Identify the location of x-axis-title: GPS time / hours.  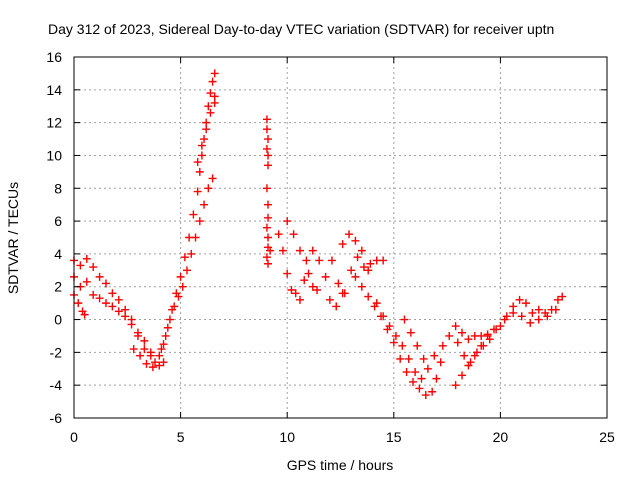
(340, 465).